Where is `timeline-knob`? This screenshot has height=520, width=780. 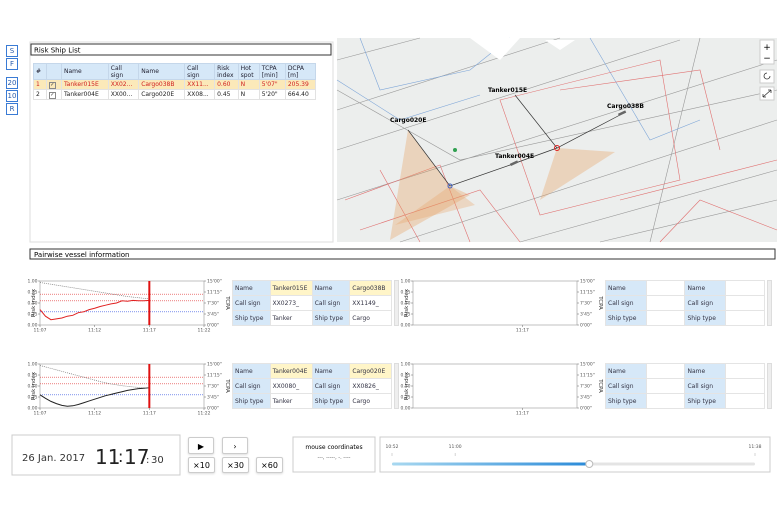 timeline-knob is located at coordinates (589, 464).